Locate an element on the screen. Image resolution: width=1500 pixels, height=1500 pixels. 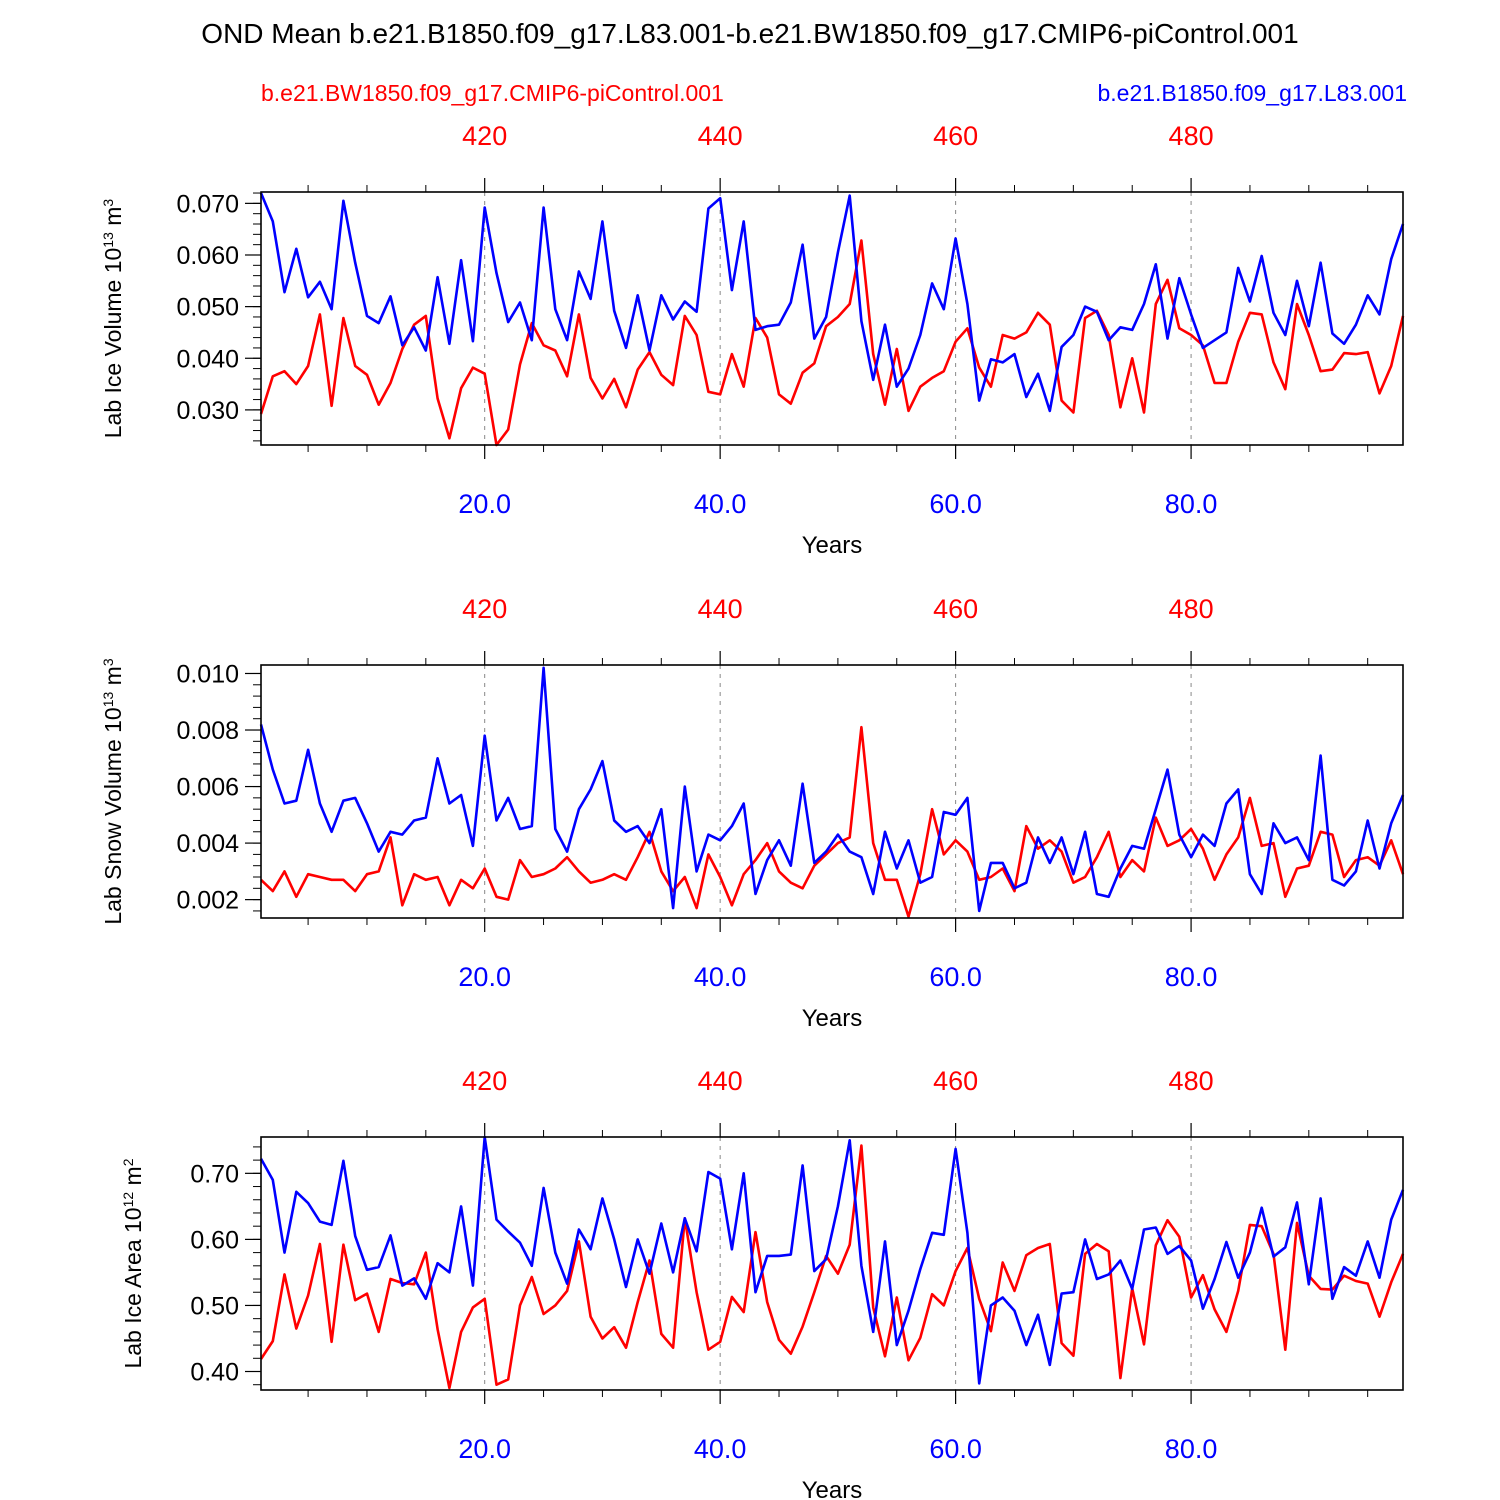
y-tick-label: 0.004 is located at coordinates (207, 844).